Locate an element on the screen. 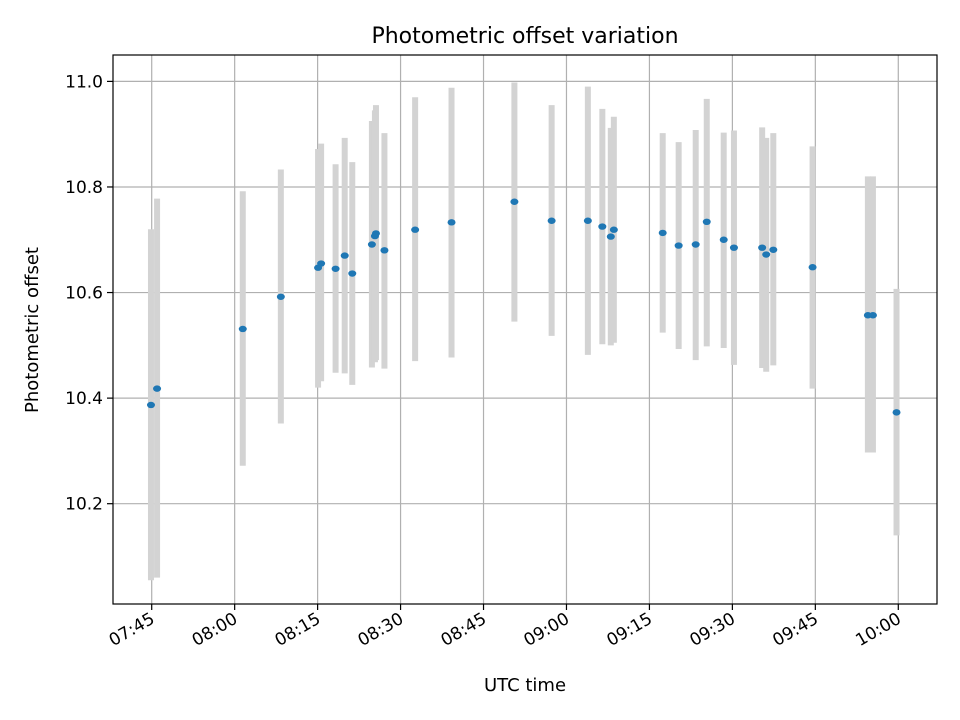 The image size is (960, 720). x-tick-label: 09:30 is located at coordinates (712, 630).